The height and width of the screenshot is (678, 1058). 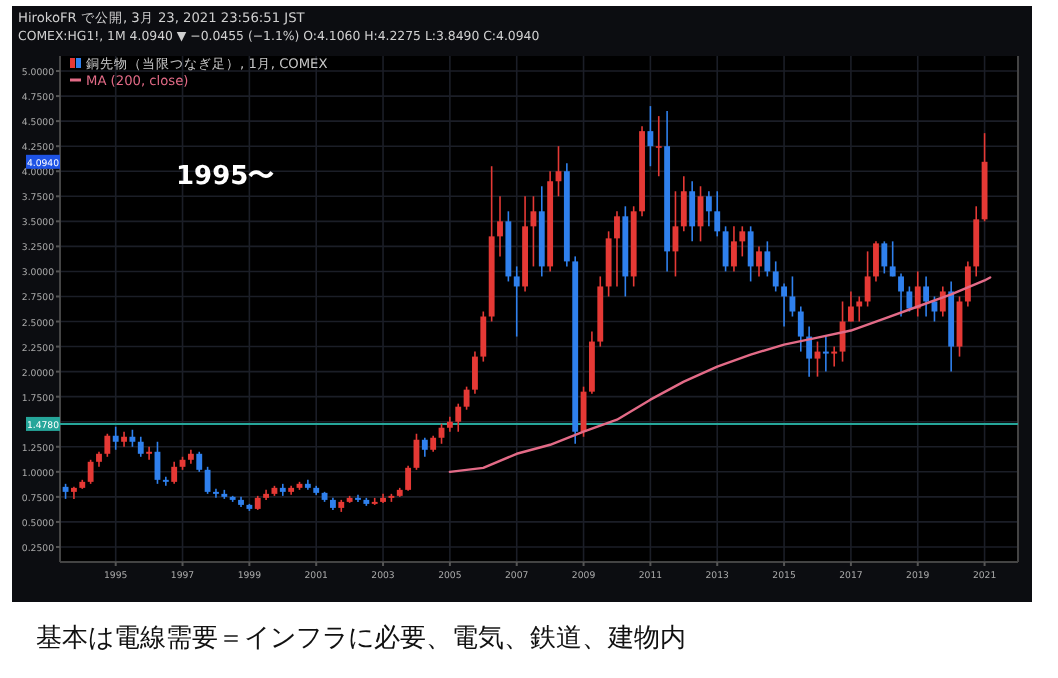 I want to click on annotation: 1995〜, so click(x=225, y=177).